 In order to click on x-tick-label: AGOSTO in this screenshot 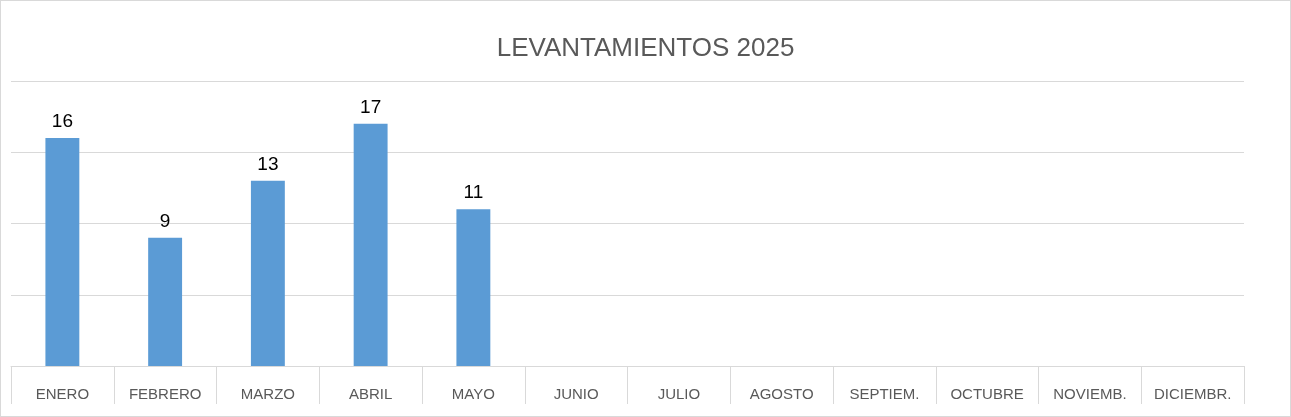, I will do `click(781, 393)`.